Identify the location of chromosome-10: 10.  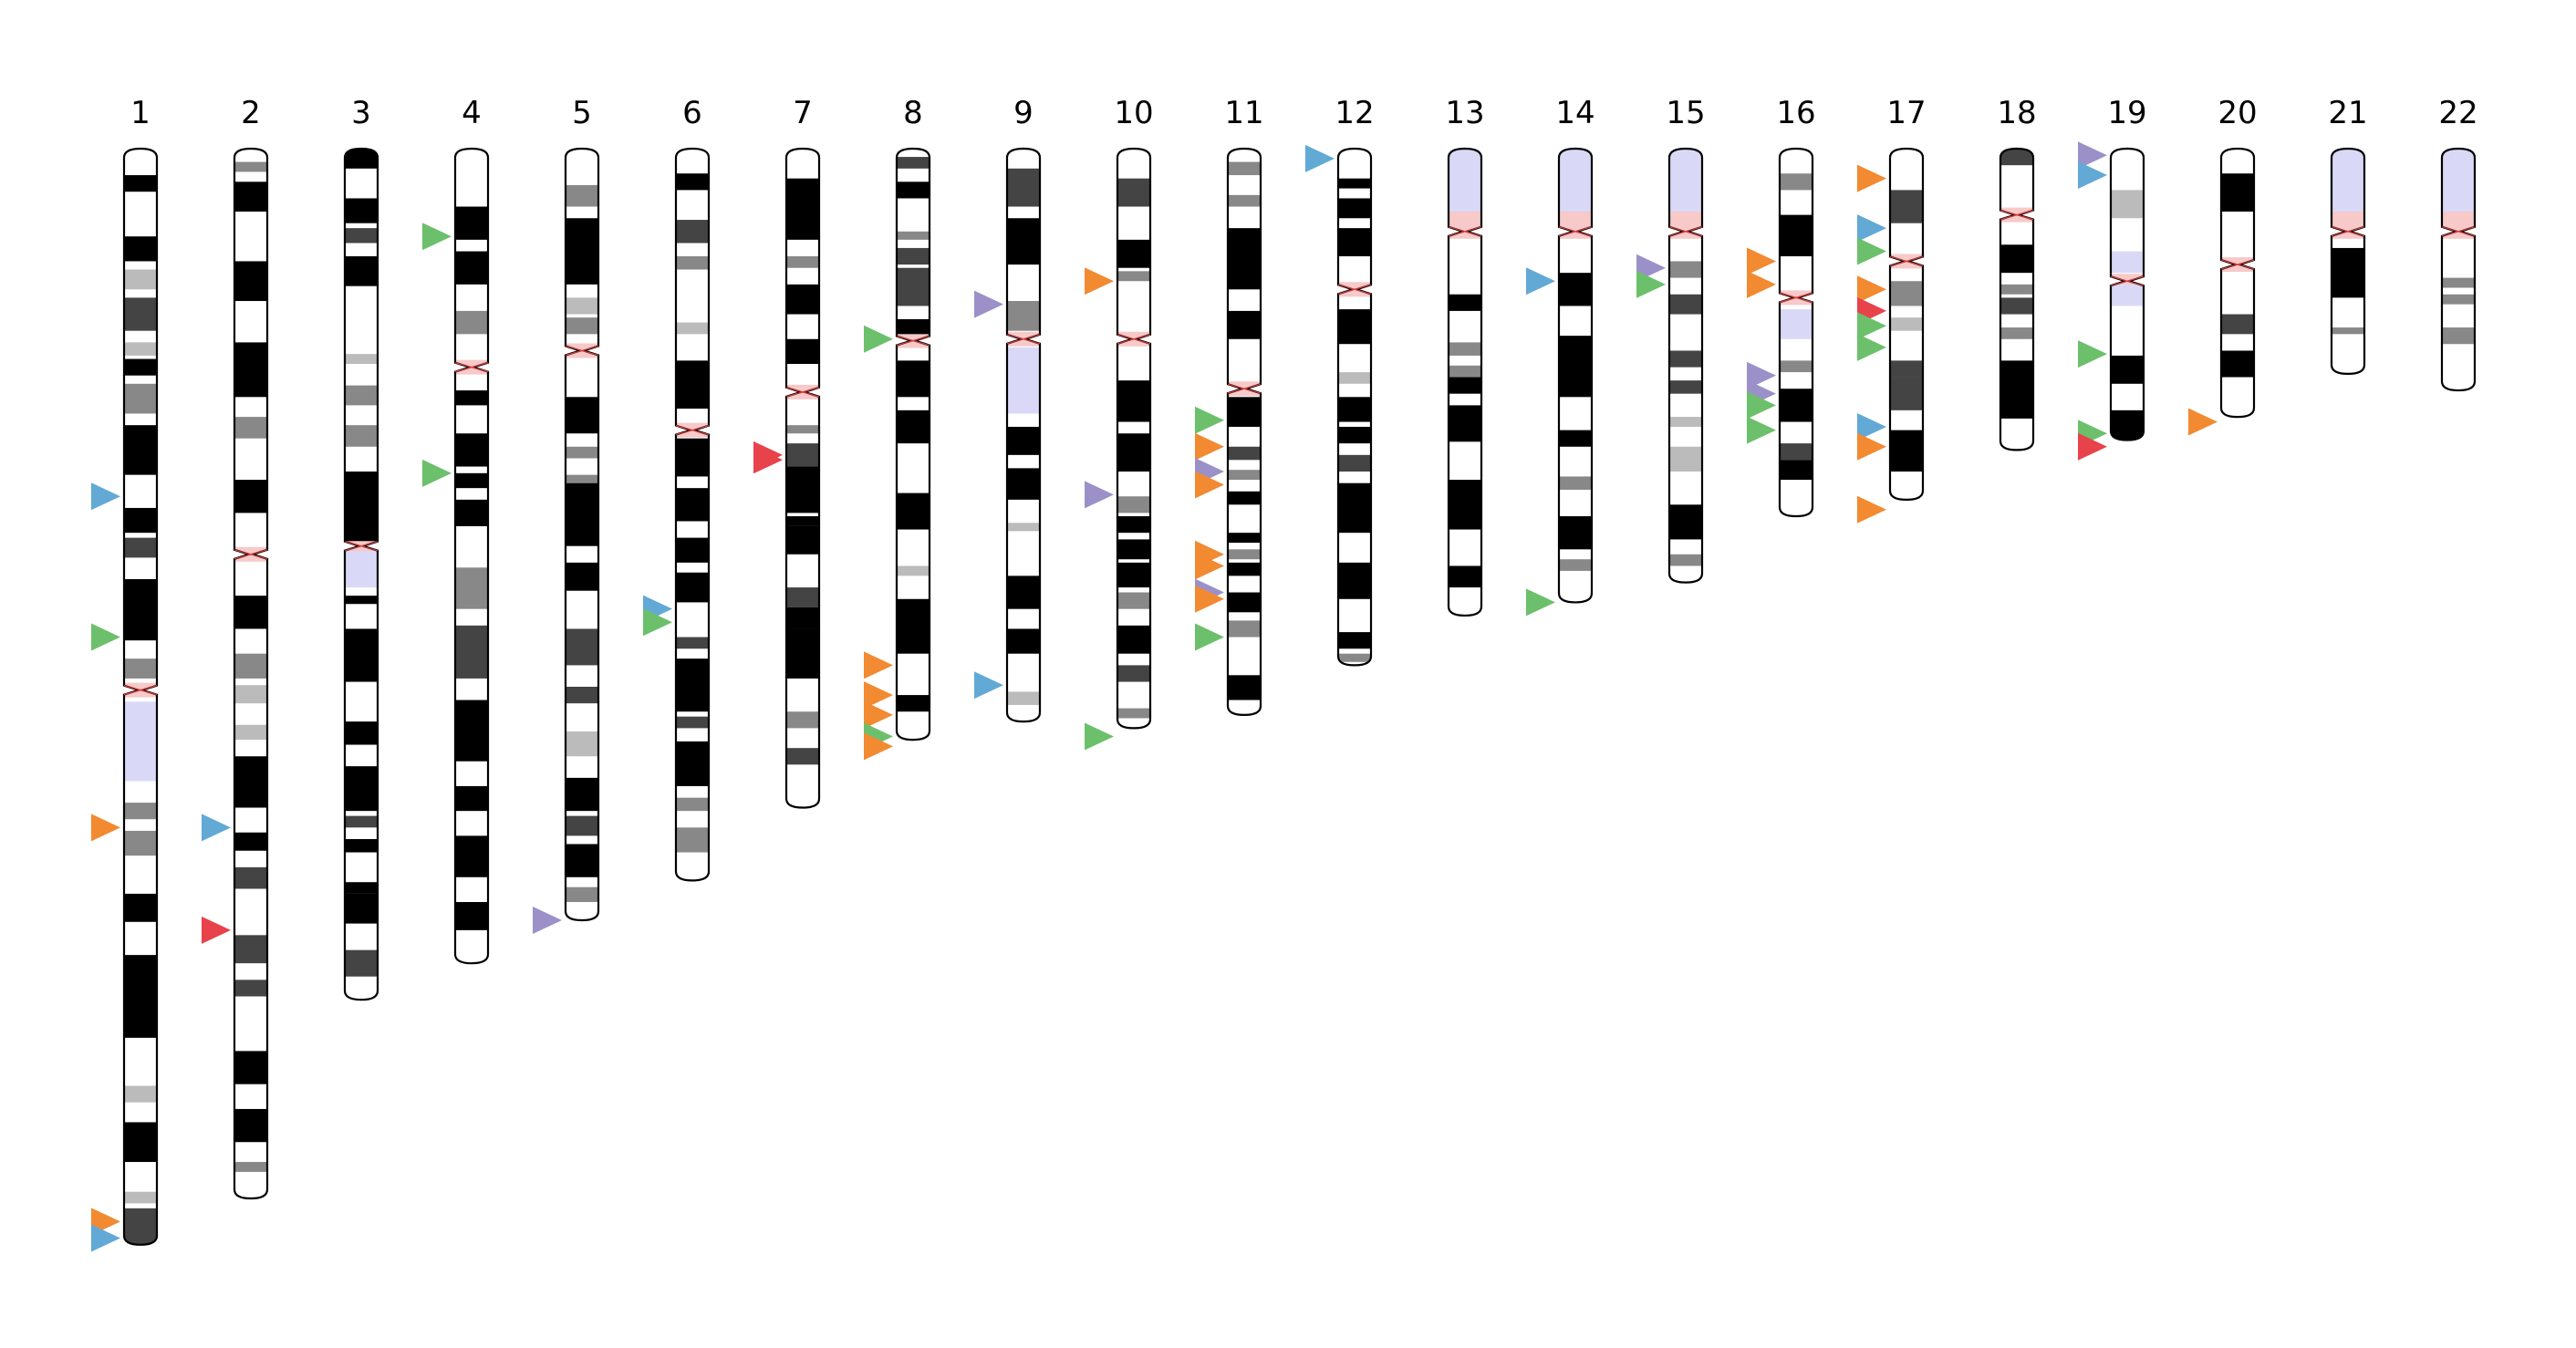
(1134, 413).